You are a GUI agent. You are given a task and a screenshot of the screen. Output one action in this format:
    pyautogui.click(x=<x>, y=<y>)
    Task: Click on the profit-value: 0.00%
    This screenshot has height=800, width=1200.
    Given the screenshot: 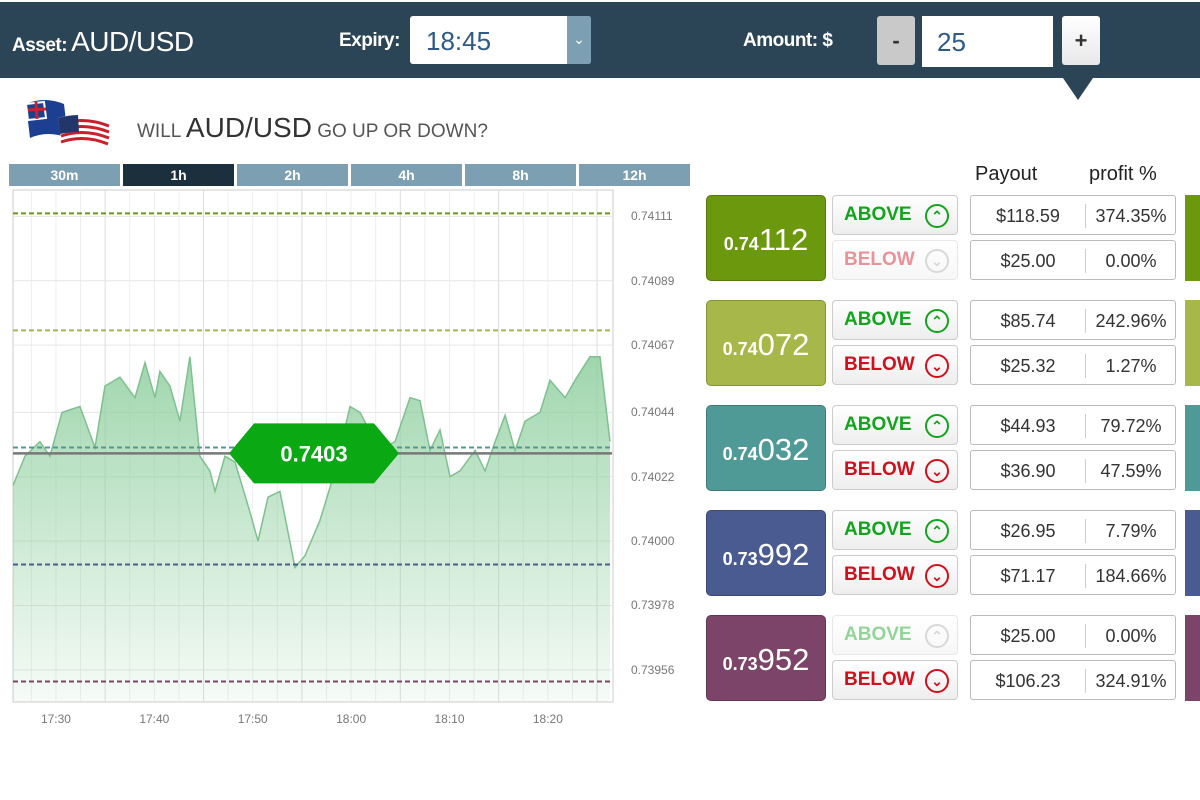 What is the action you would take?
    pyautogui.click(x=1131, y=636)
    